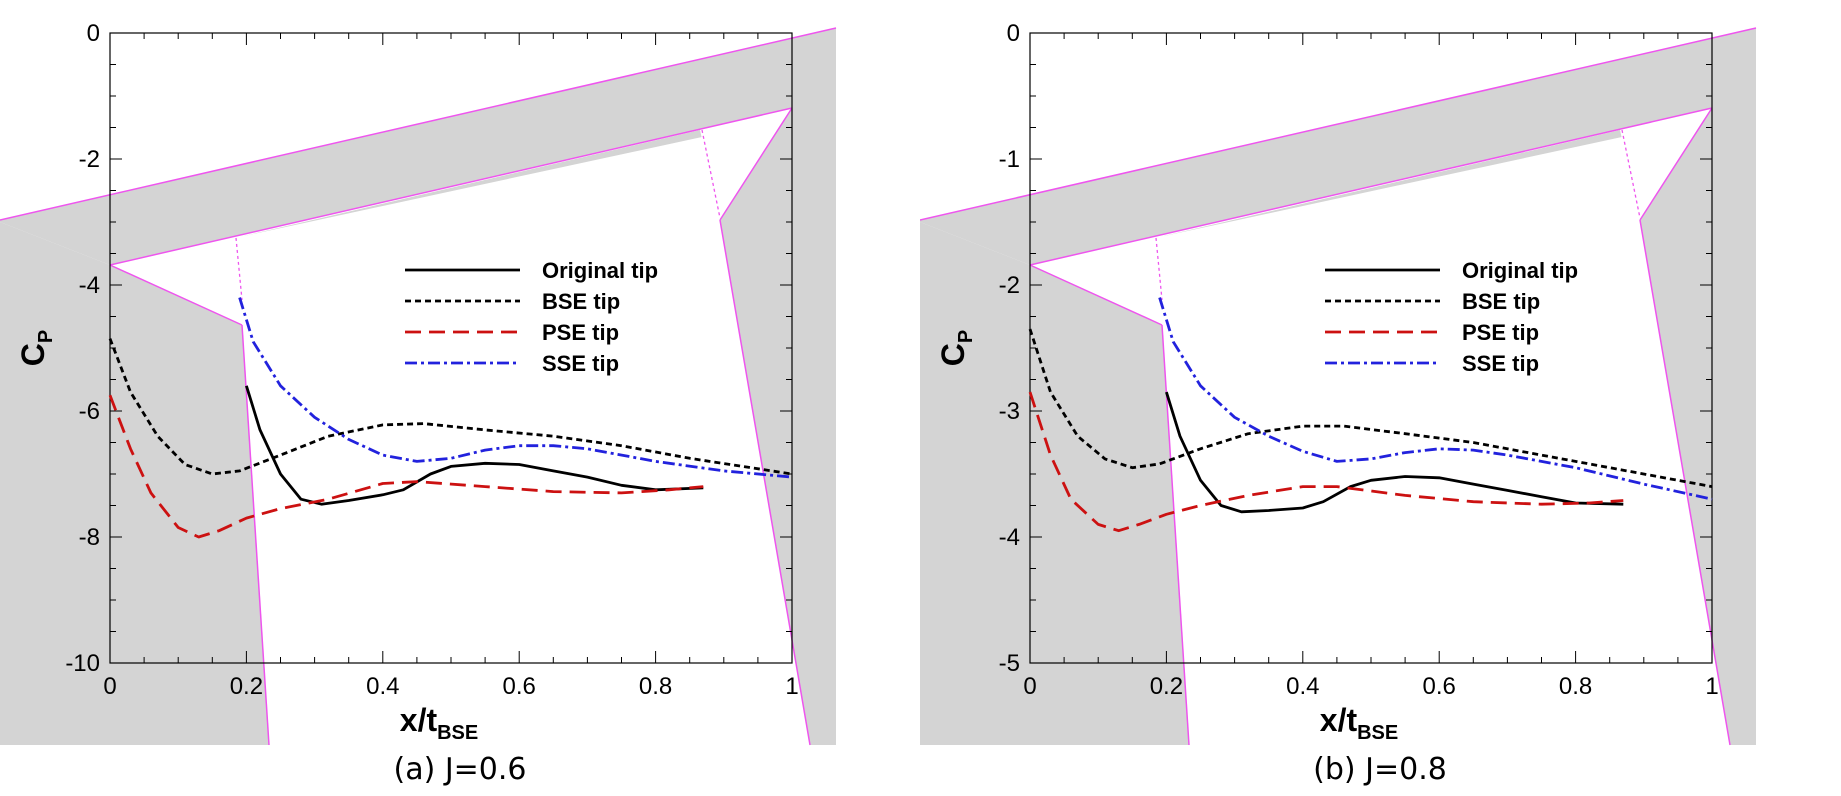 The height and width of the screenshot is (796, 1841). Describe the element at coordinates (89, 411) in the screenshot. I see `y-tick-label: -6` at that location.